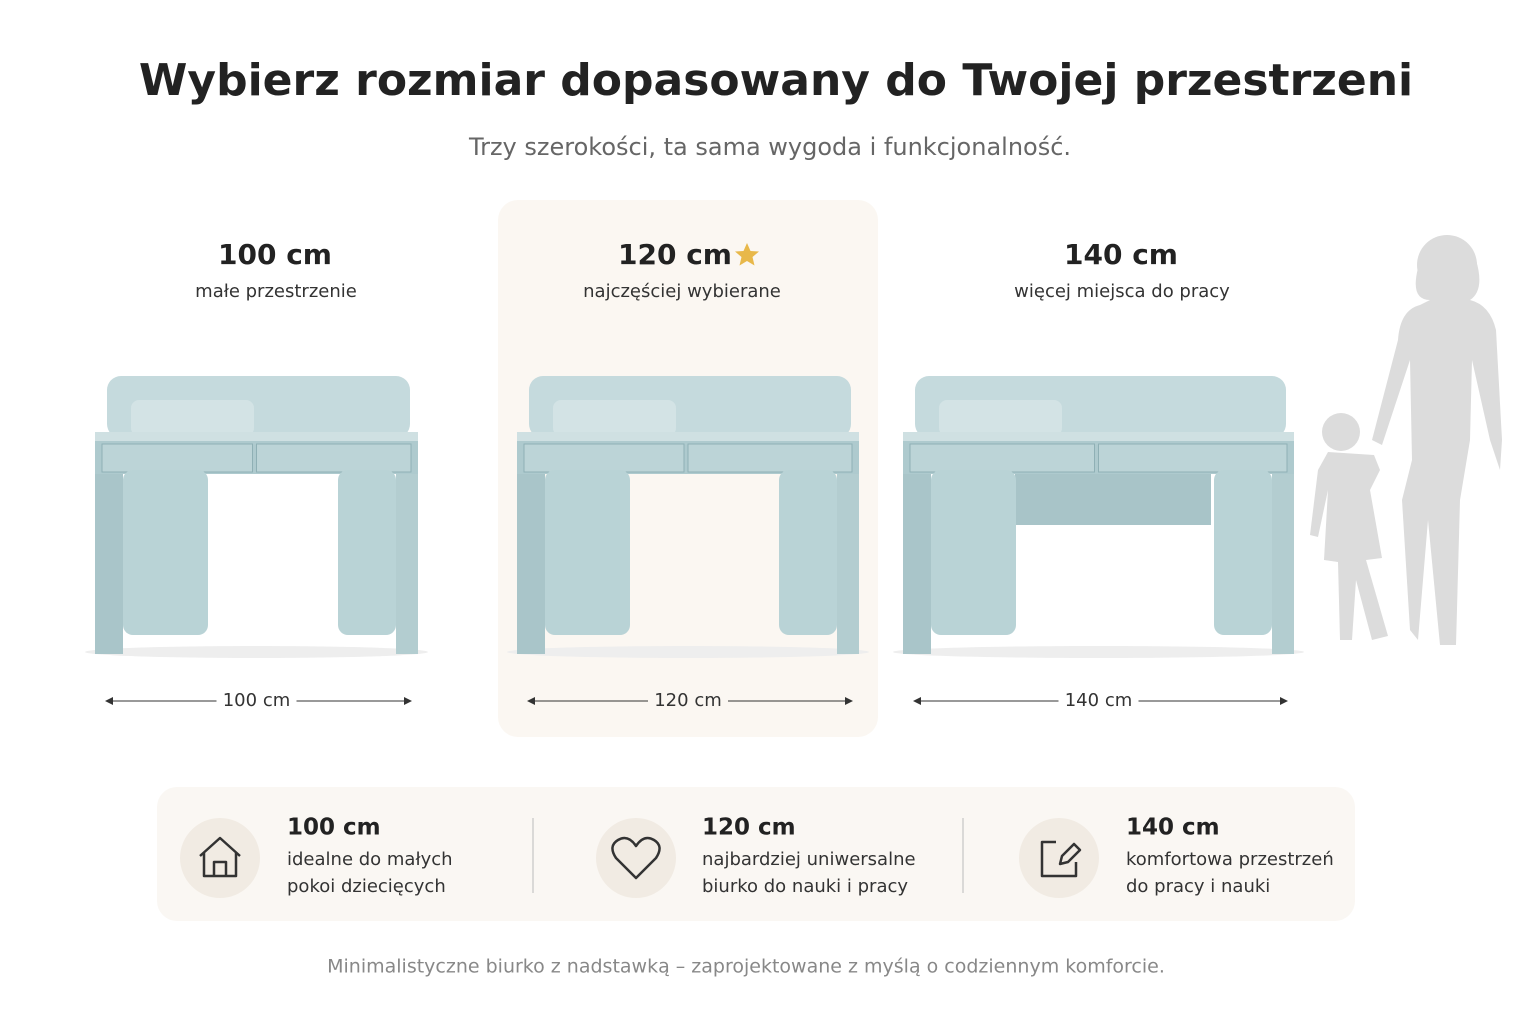 Image resolution: width=1536 pixels, height=1024 pixels. I want to click on dimension-label: 120 cm, so click(688, 700).